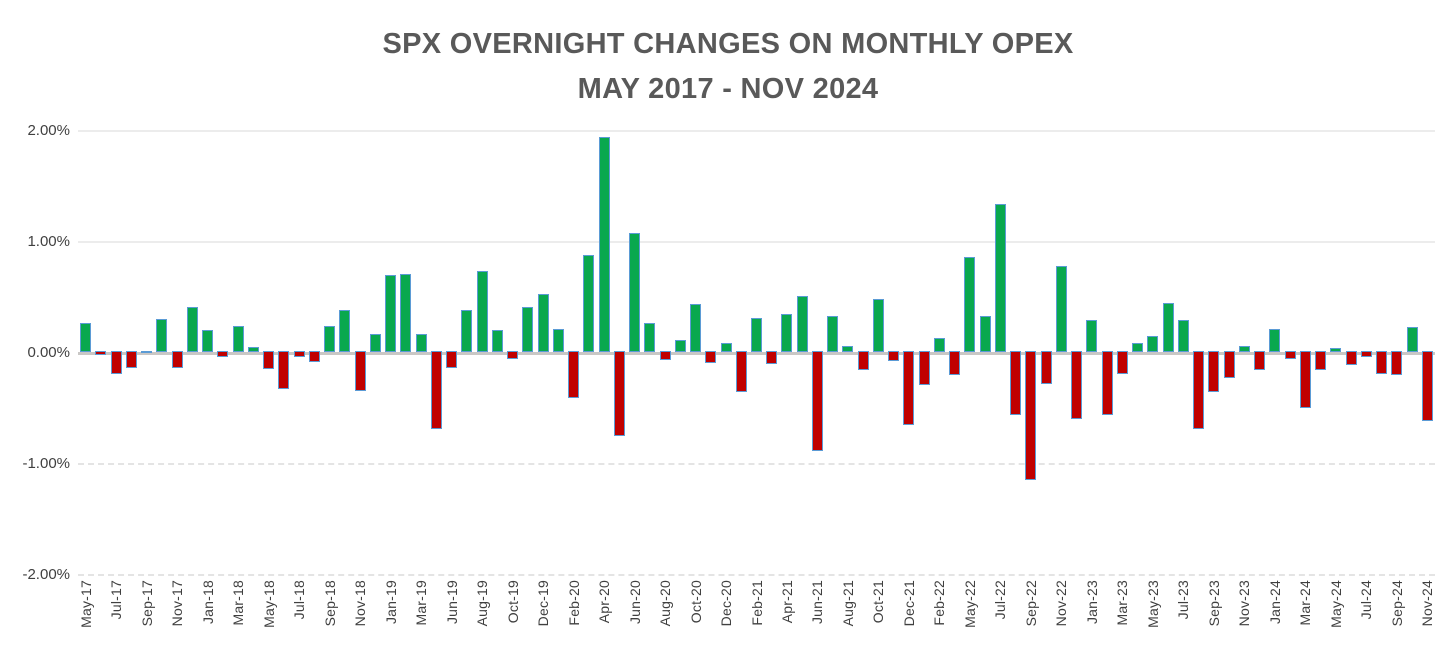 The image size is (1456, 656). What do you see at coordinates (146, 603) in the screenshot?
I see `x-tick-label-Sep-17: Sep-17` at bounding box center [146, 603].